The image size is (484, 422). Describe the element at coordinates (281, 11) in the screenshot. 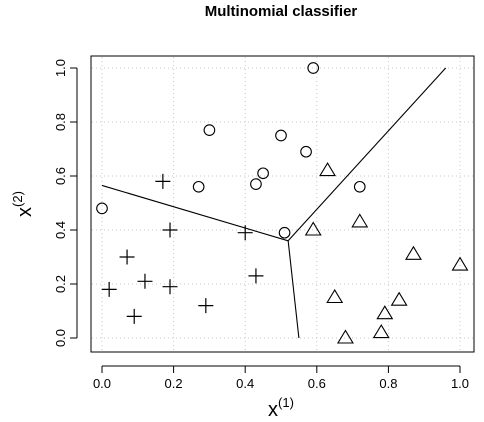

I see `chart-title: Multinomial classifier` at that location.